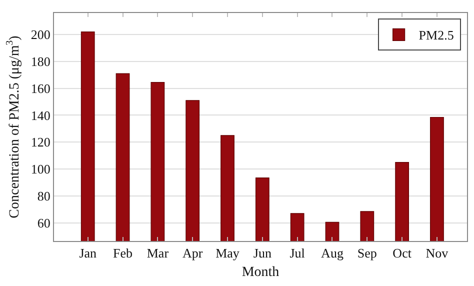 This screenshot has width=474, height=286. Describe the element at coordinates (40, 88) in the screenshot. I see `y-tick-label: 160` at that location.